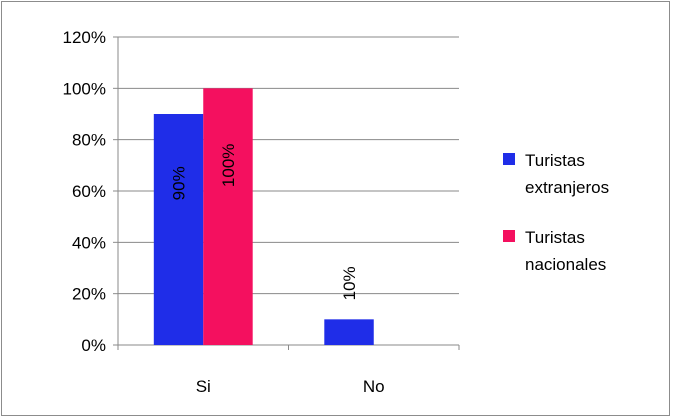 The height and width of the screenshot is (419, 673). Describe the element at coordinates (93, 345) in the screenshot. I see `y-tick-label: 0%` at that location.